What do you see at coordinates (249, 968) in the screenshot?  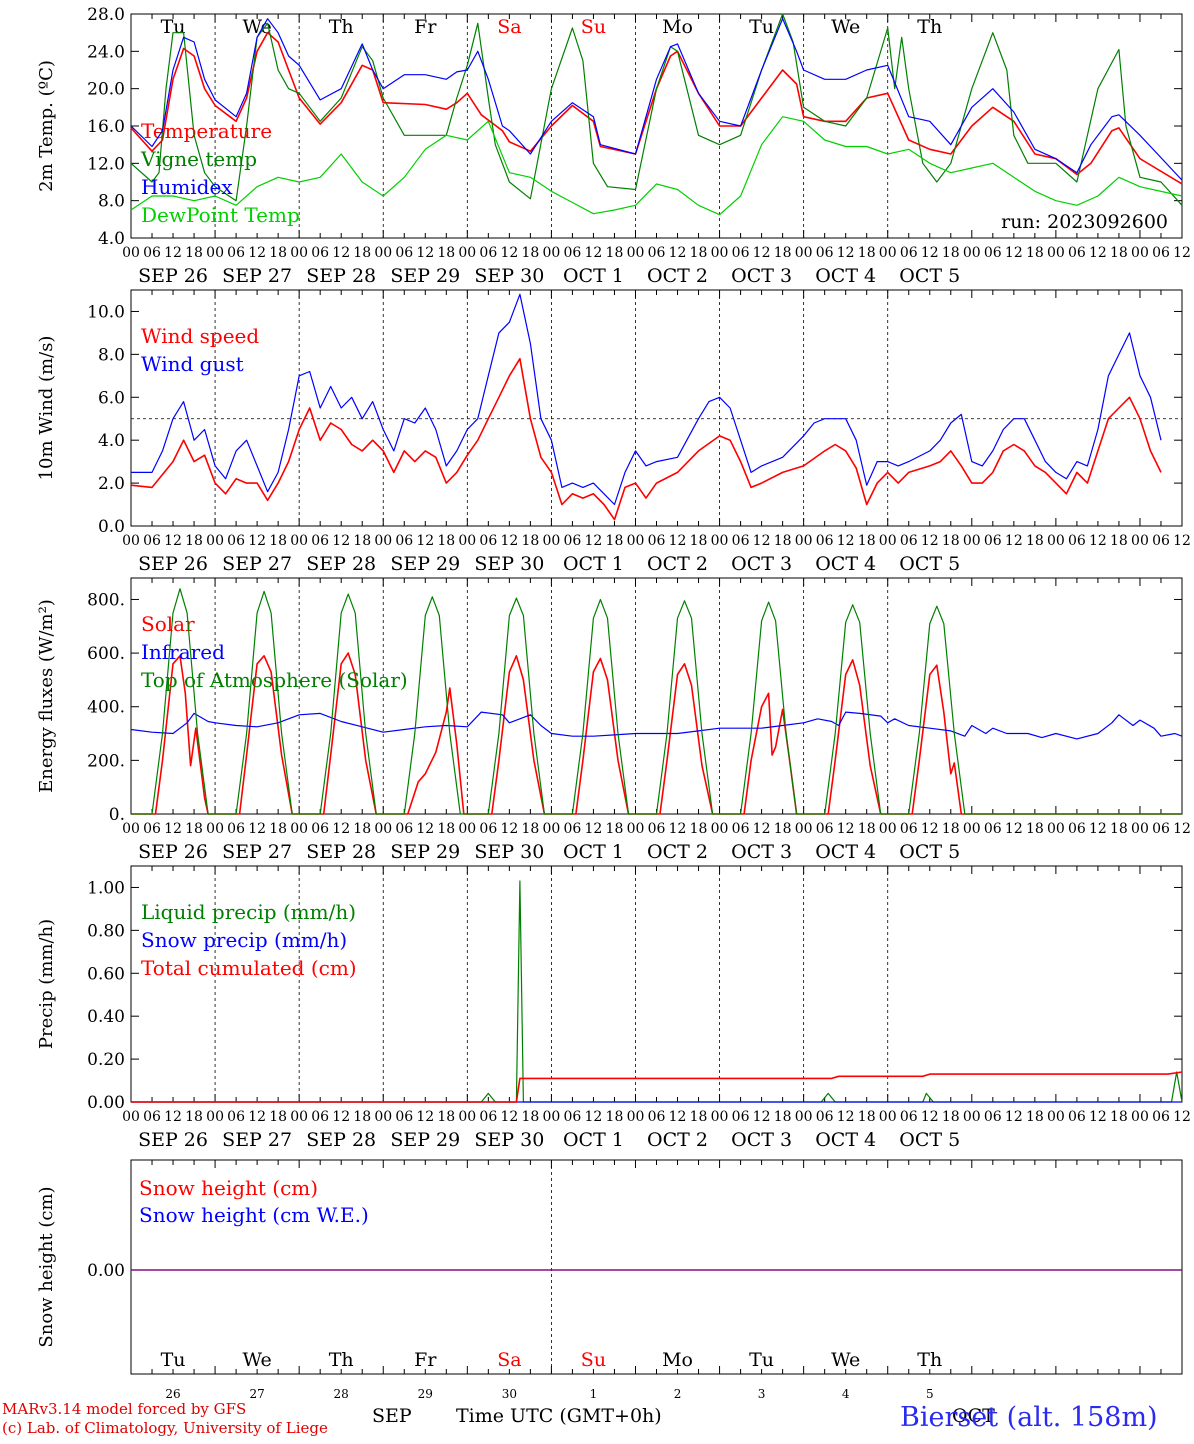 I see `legend-label: Total cumulated (cm)` at bounding box center [249, 968].